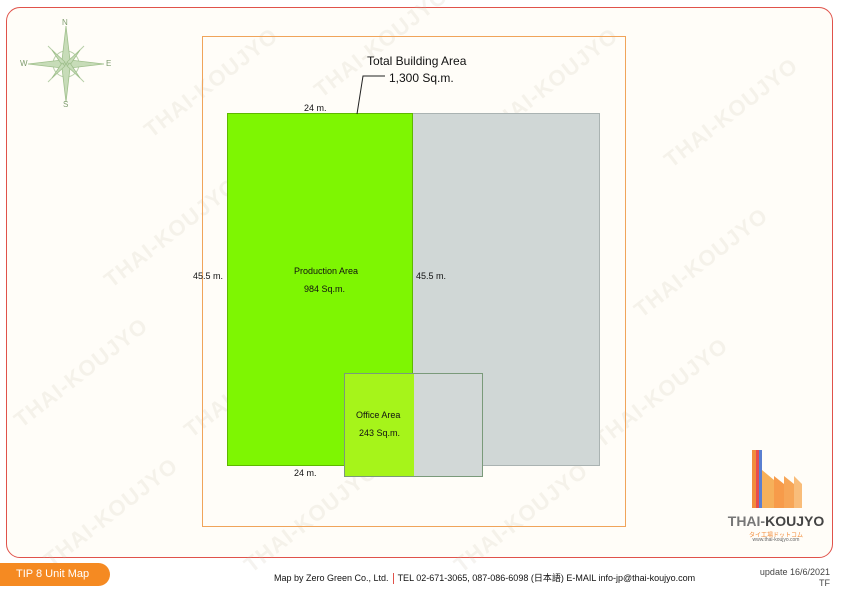 The image size is (842, 596). I want to click on logo-name-part1: THAI-, so click(746, 521).